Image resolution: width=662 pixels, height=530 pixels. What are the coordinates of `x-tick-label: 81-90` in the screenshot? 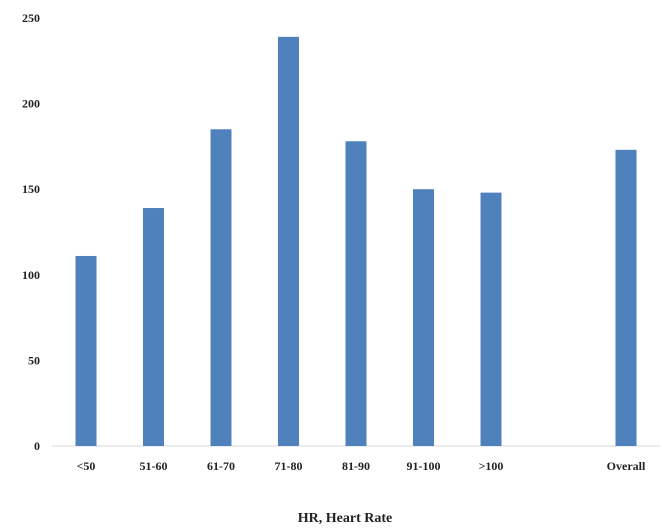 It's located at (356, 466).